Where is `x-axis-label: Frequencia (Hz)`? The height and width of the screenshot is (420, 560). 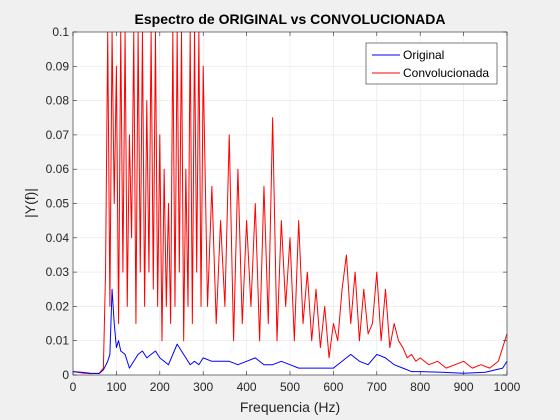 x-axis-label: Frequencia (Hz) is located at coordinates (290, 407).